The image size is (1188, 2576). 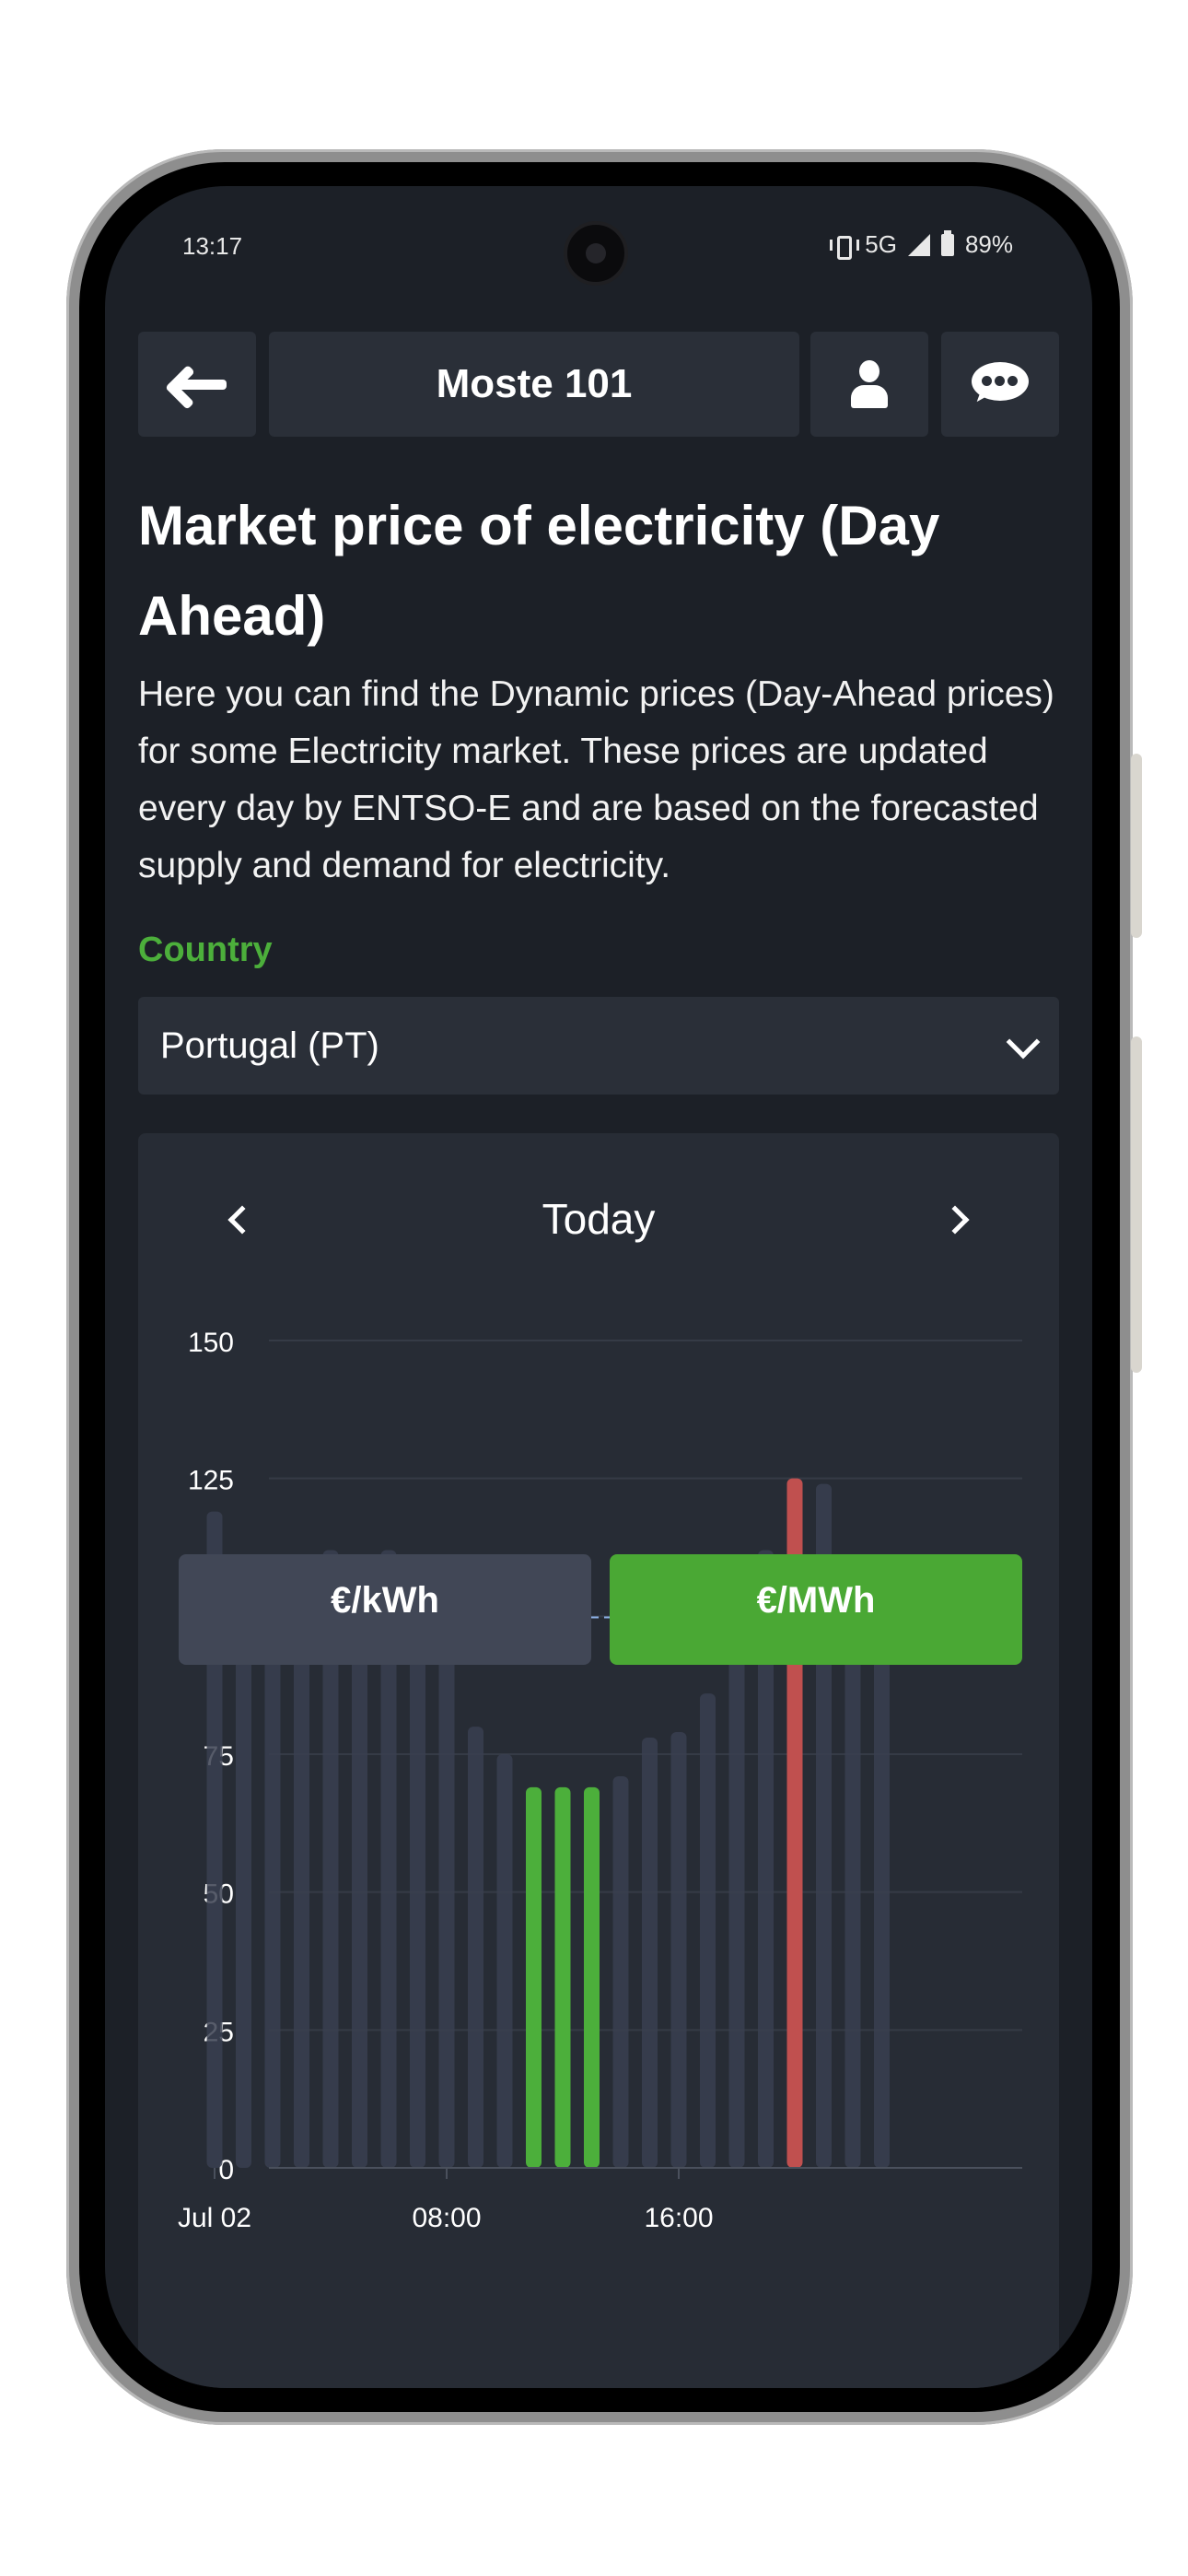 I want to click on y-tick-label: 150, so click(x=211, y=1343).